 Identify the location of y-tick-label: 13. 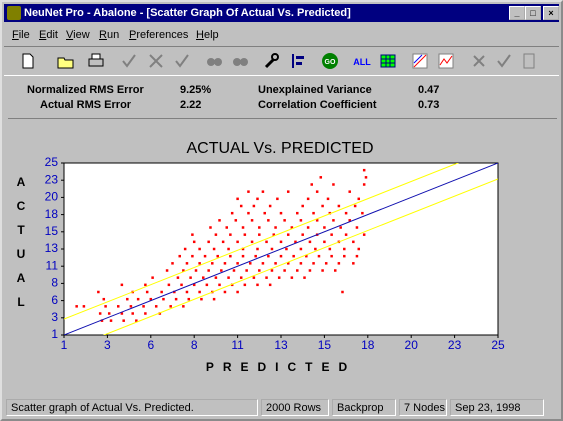
(52, 248).